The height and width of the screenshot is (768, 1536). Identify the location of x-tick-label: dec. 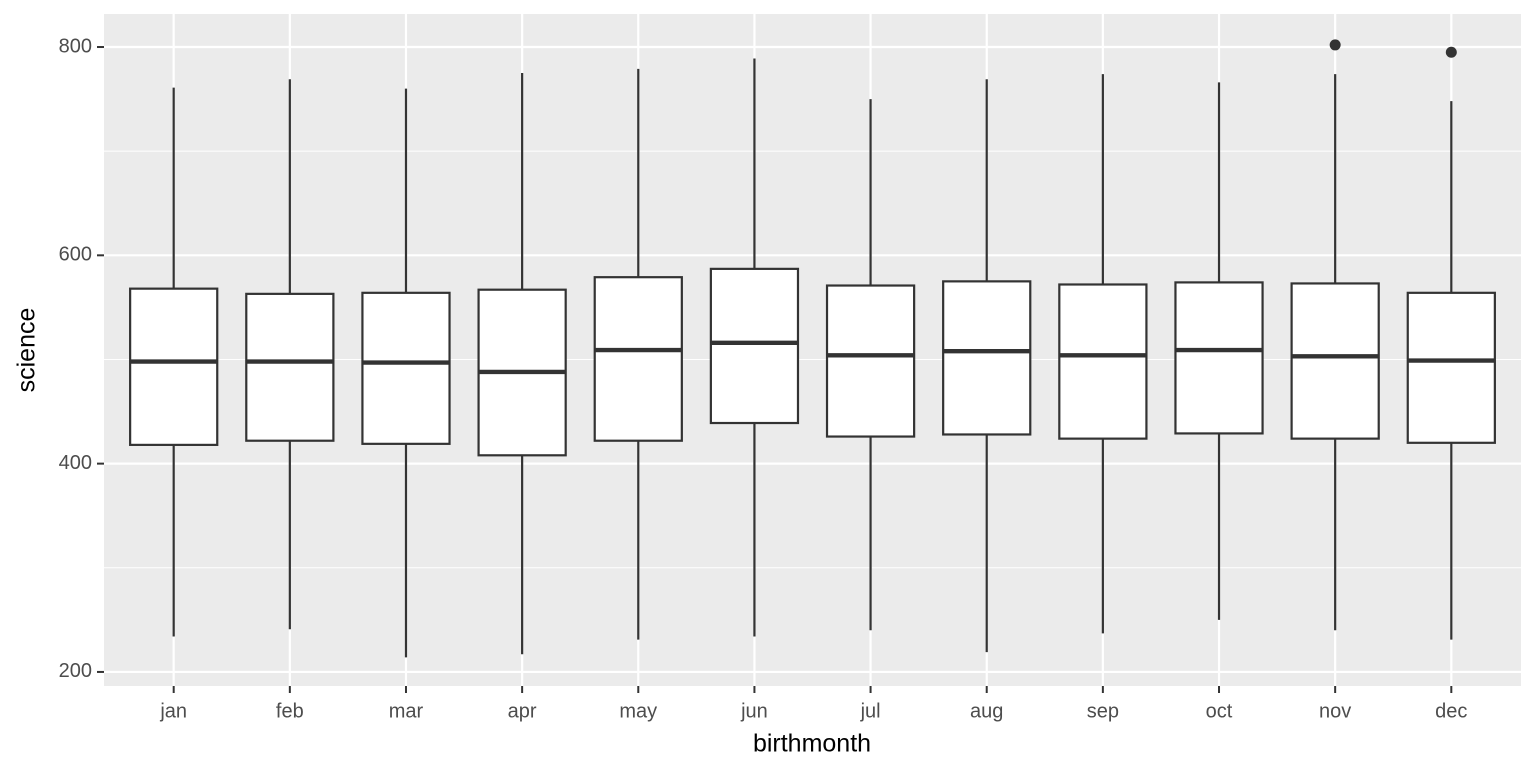
(1451, 711).